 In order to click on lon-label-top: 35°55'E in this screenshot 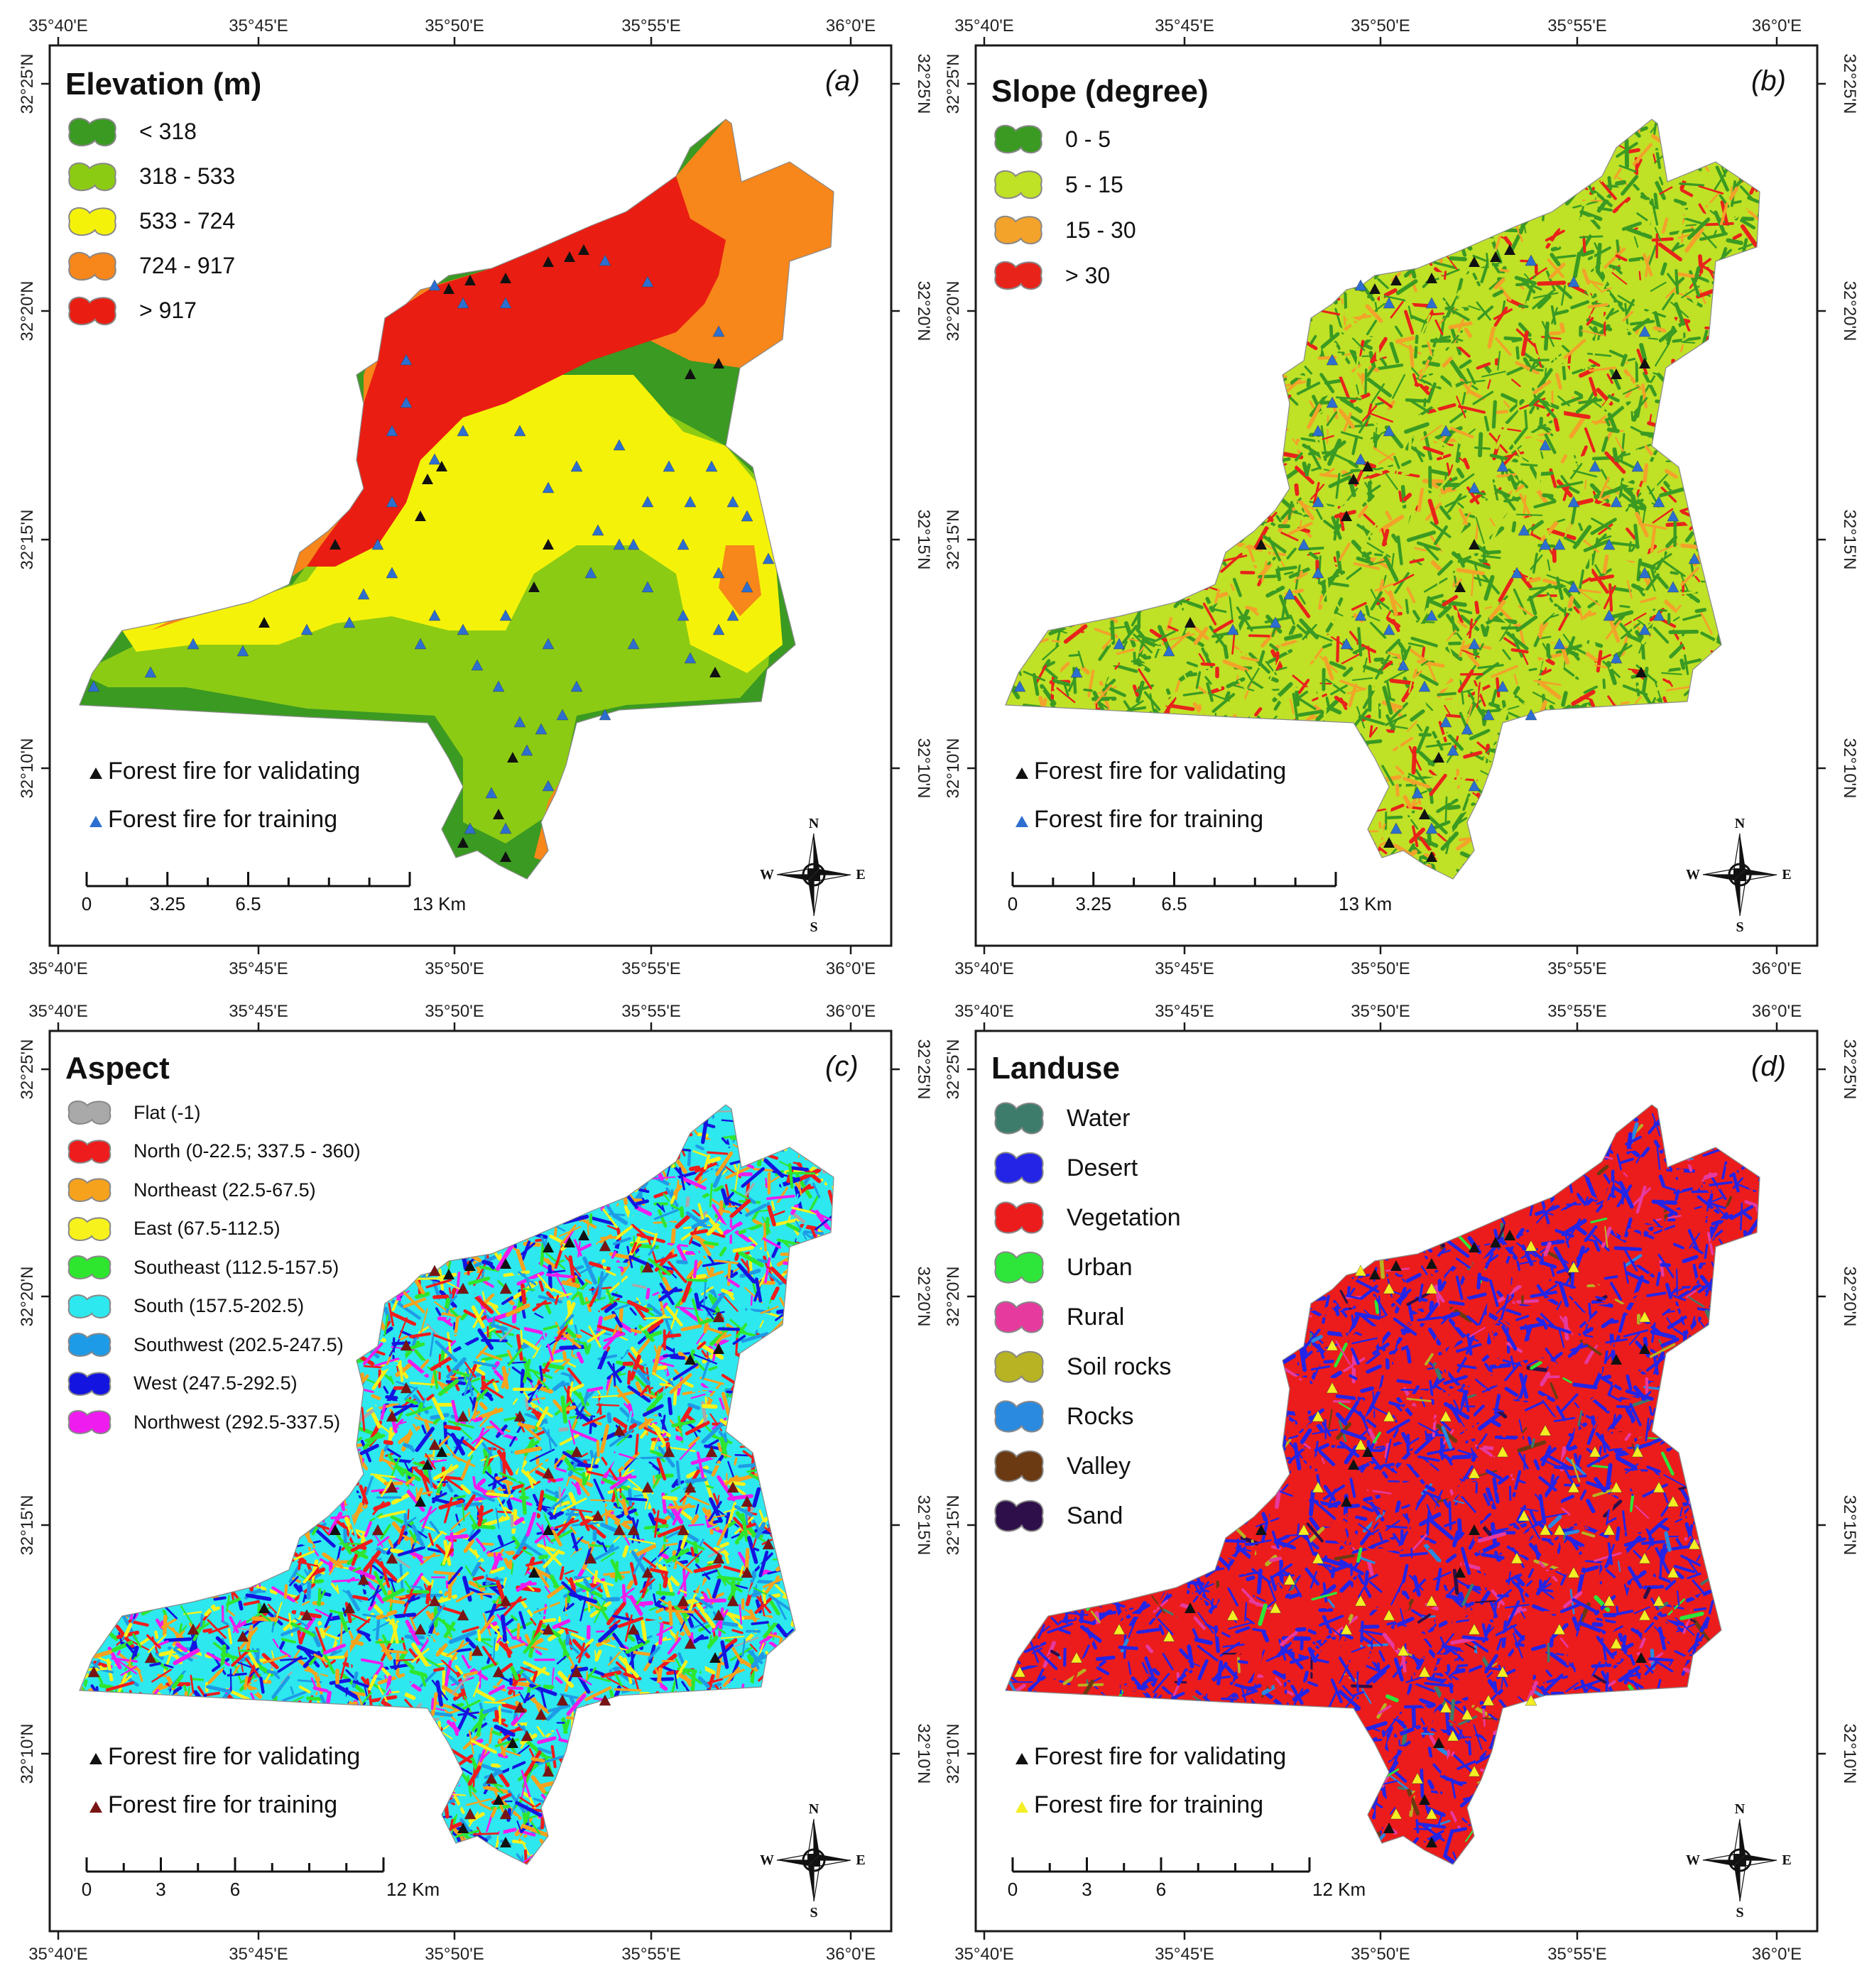, I will do `click(651, 26)`.